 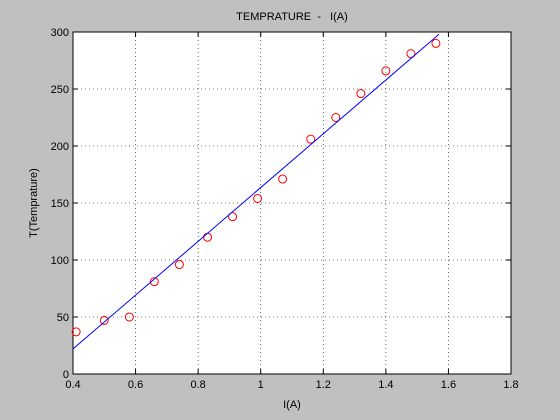 What do you see at coordinates (261, 385) in the screenshot?
I see `x-tick-label: 1` at bounding box center [261, 385].